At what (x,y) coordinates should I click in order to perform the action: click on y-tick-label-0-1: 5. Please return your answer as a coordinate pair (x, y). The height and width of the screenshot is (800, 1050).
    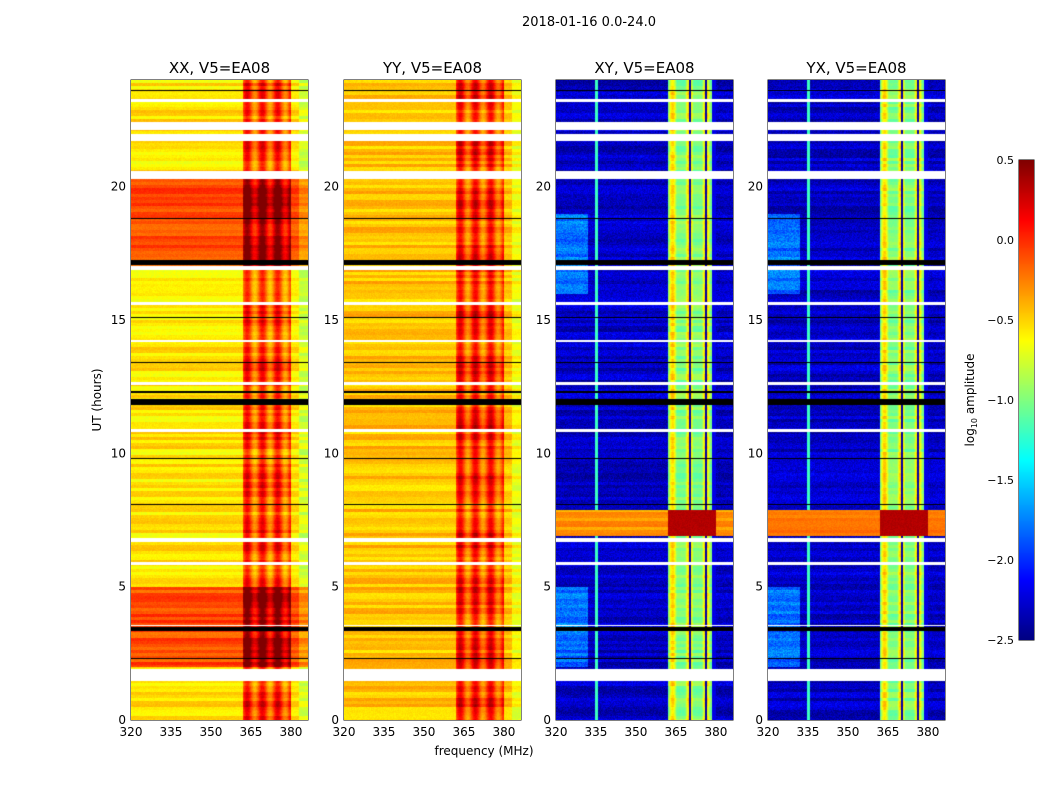
    Looking at the image, I should click on (122, 587).